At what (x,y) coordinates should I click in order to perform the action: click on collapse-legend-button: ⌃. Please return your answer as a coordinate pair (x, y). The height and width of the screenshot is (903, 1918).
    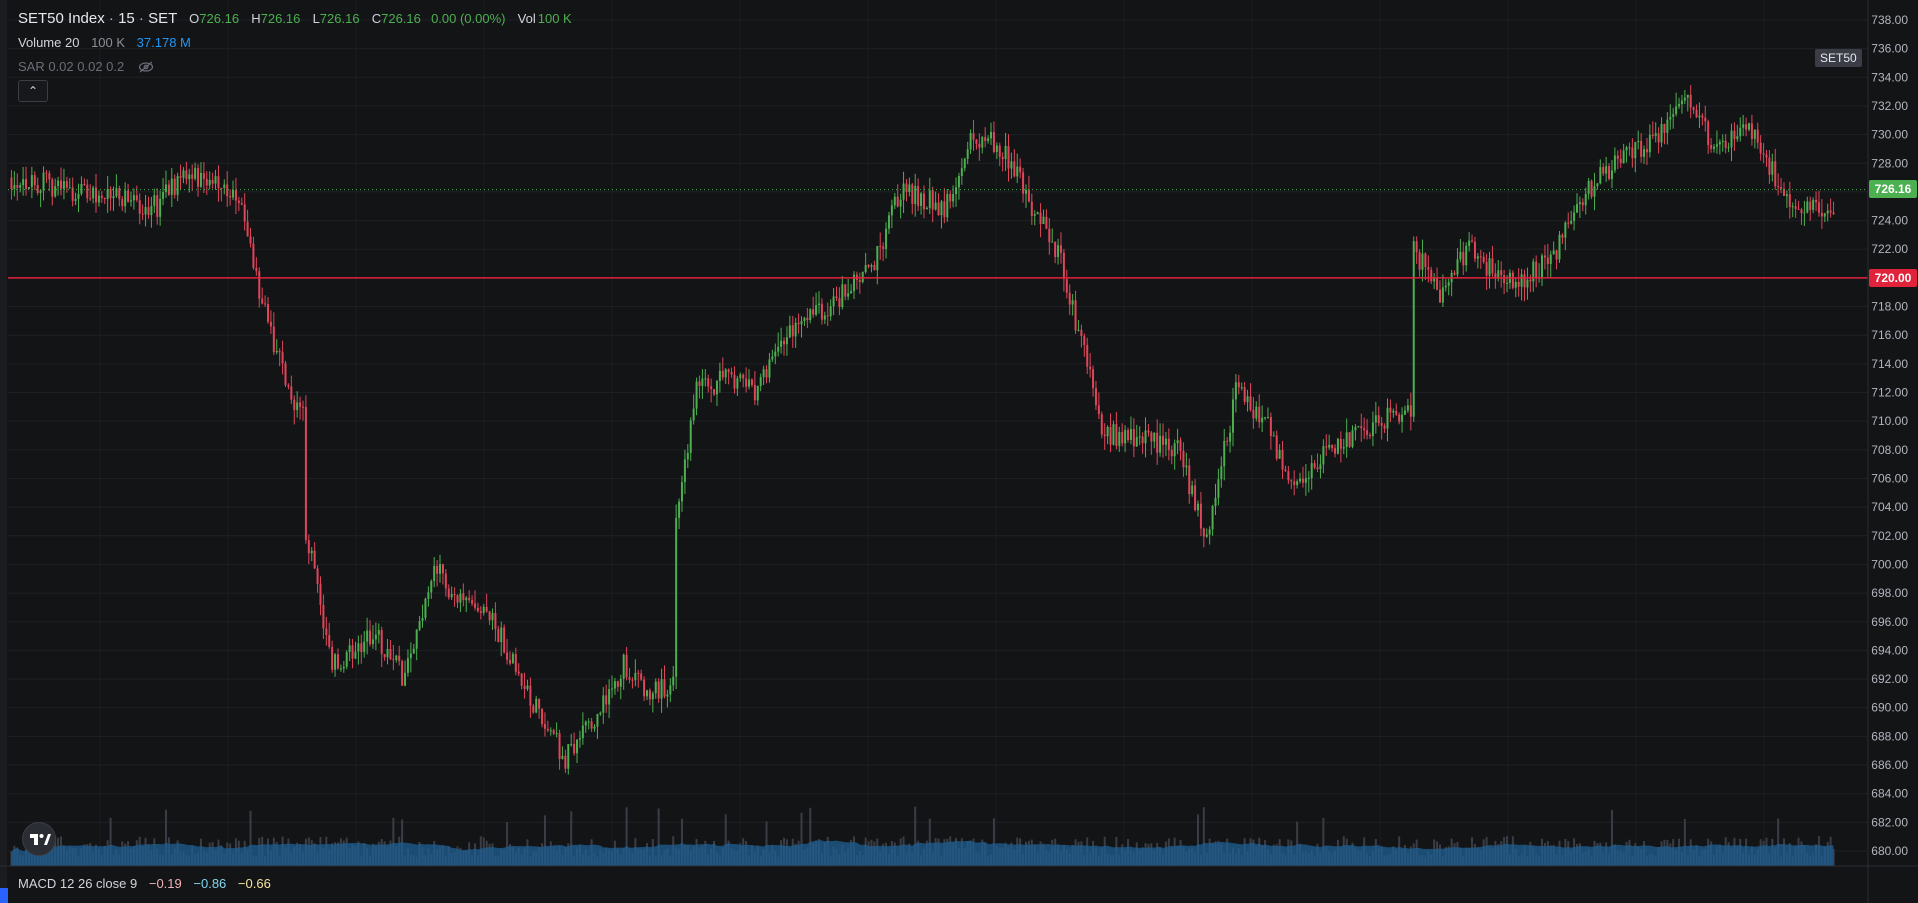
    Looking at the image, I should click on (33, 91).